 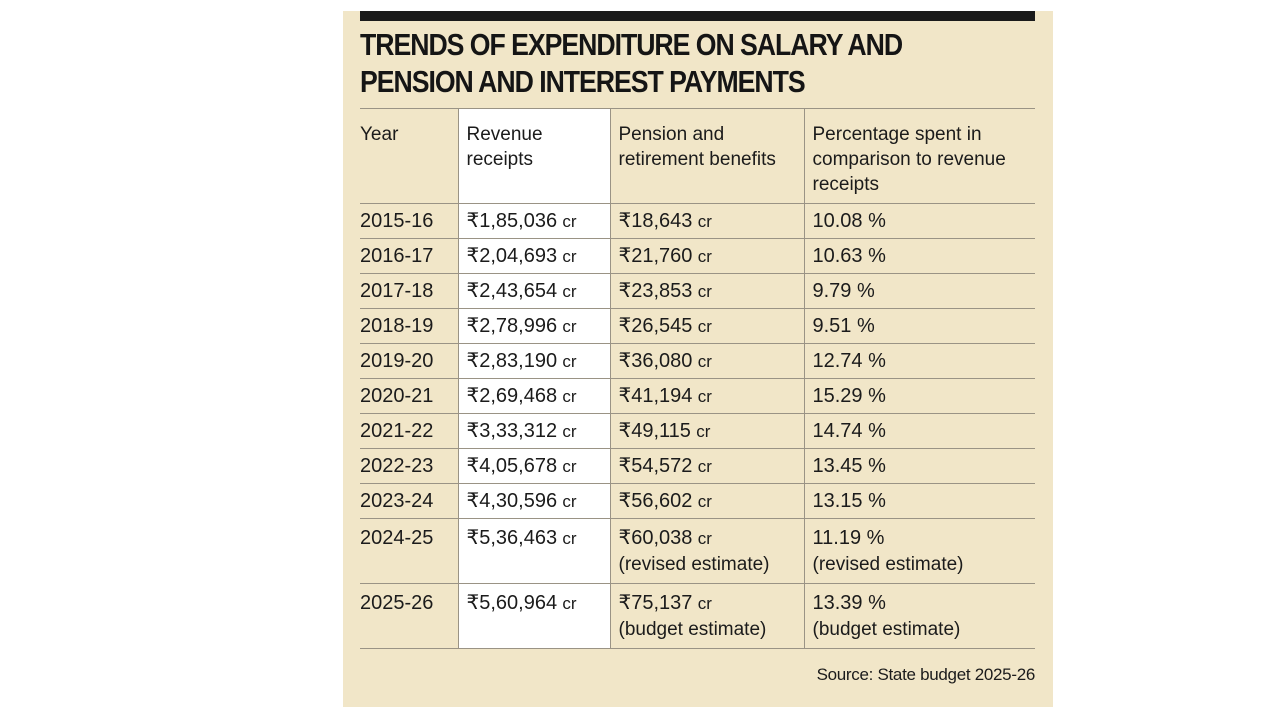 I want to click on table-row: 2022-23 ₹4,05,678 cr ₹54,572 cr 13.45 %, so click(x=697, y=466).